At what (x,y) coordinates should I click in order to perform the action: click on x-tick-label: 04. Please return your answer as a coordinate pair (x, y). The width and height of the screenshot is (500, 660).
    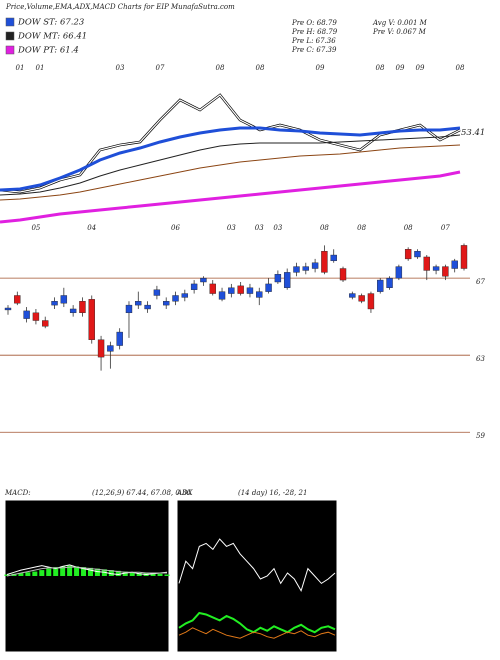
    Looking at the image, I should click on (91, 228).